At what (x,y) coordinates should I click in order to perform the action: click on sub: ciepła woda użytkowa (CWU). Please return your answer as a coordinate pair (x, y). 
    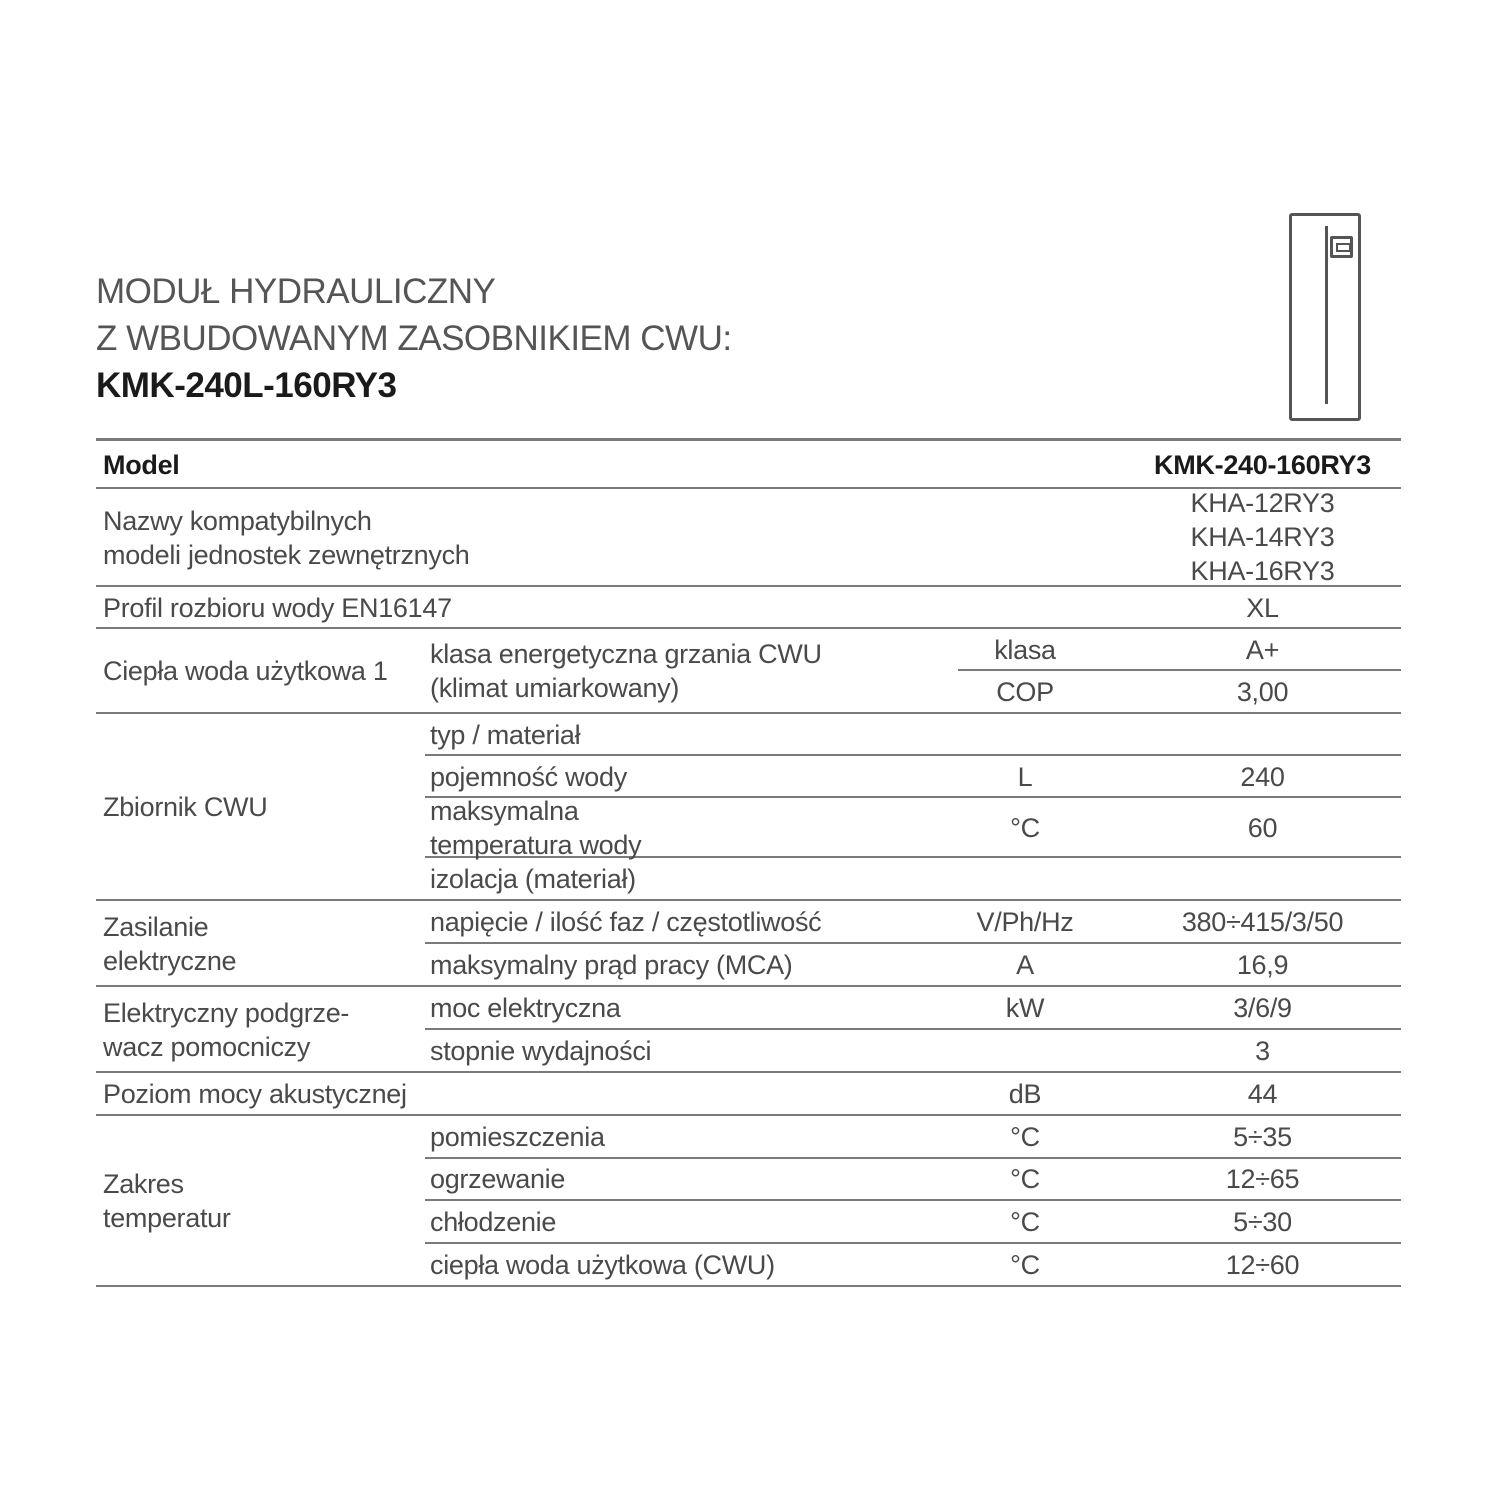
    Looking at the image, I should click on (602, 1265).